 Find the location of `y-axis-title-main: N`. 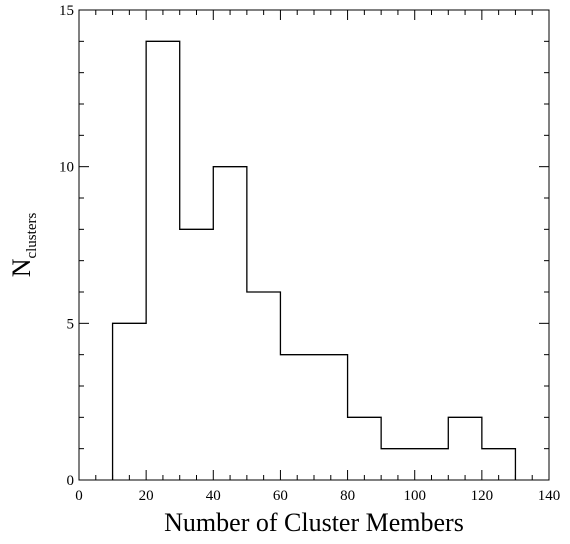

y-axis-title-main: N is located at coordinates (21, 267).